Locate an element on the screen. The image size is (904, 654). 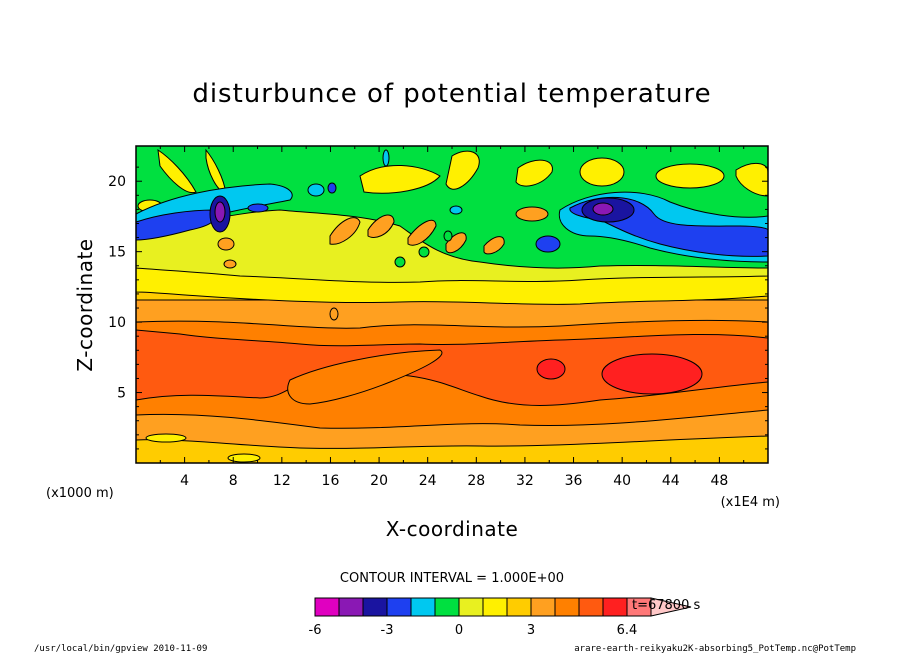
x-tick-label: 16 is located at coordinates (331, 481).